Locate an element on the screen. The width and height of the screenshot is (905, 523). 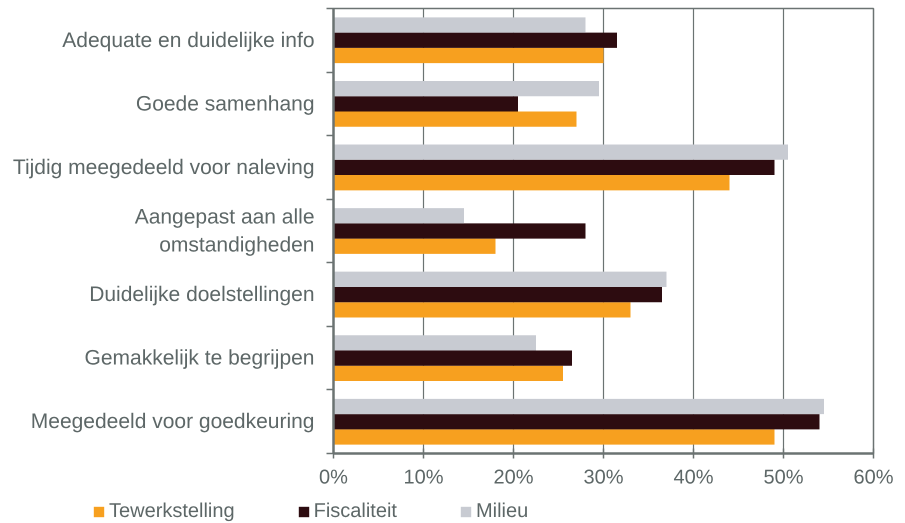
y-tick-label: Tijdig meegedeeld voor naleving is located at coordinates (163, 167).